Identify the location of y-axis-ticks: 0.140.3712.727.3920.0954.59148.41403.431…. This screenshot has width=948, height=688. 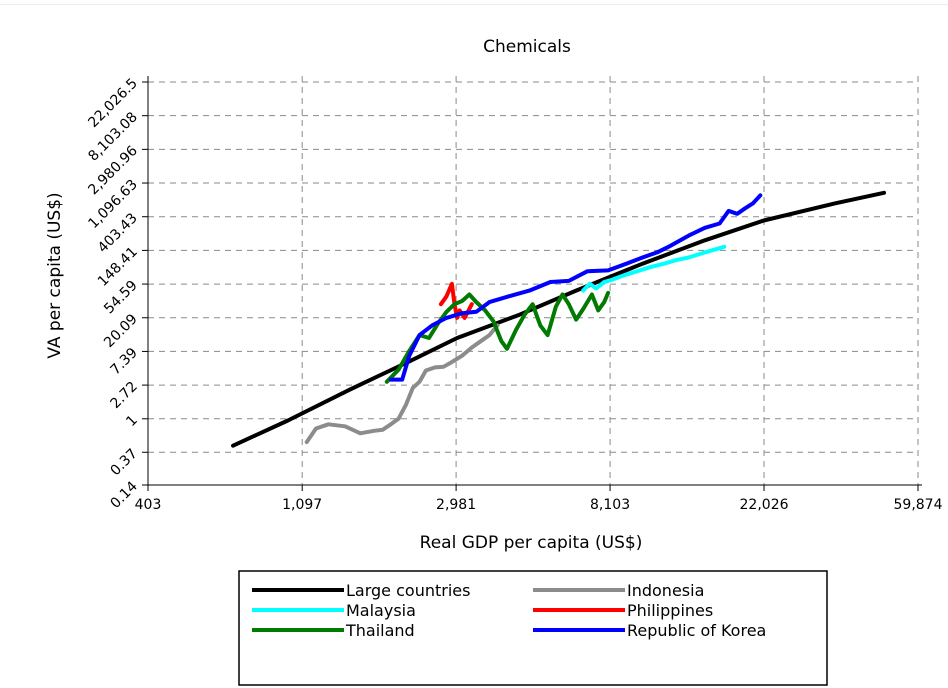
(116, 294).